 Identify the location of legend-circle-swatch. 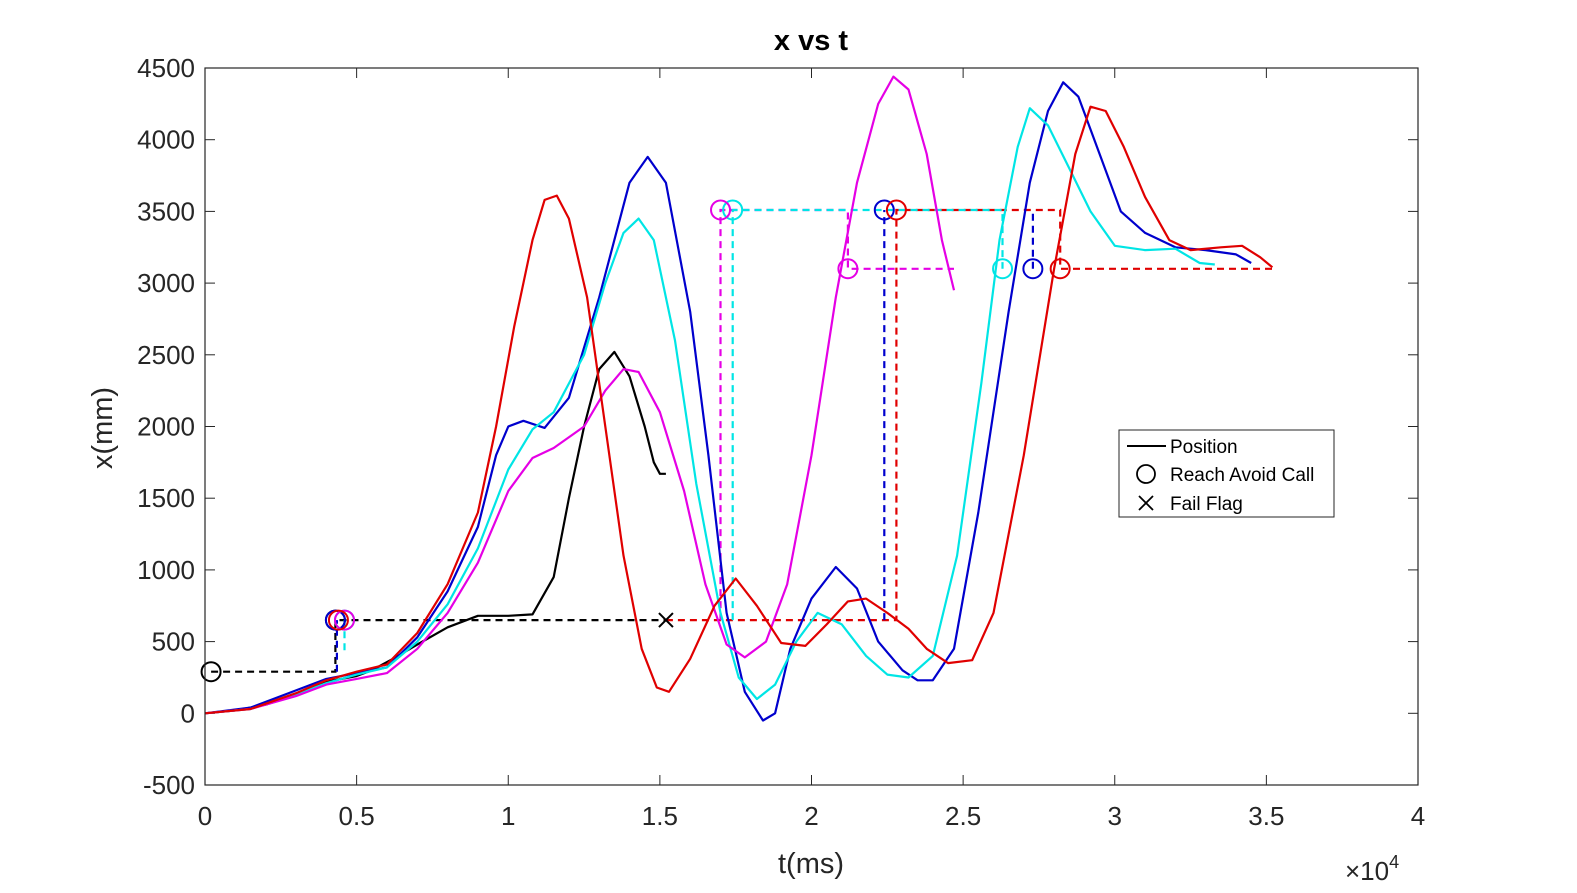
(1146, 474).